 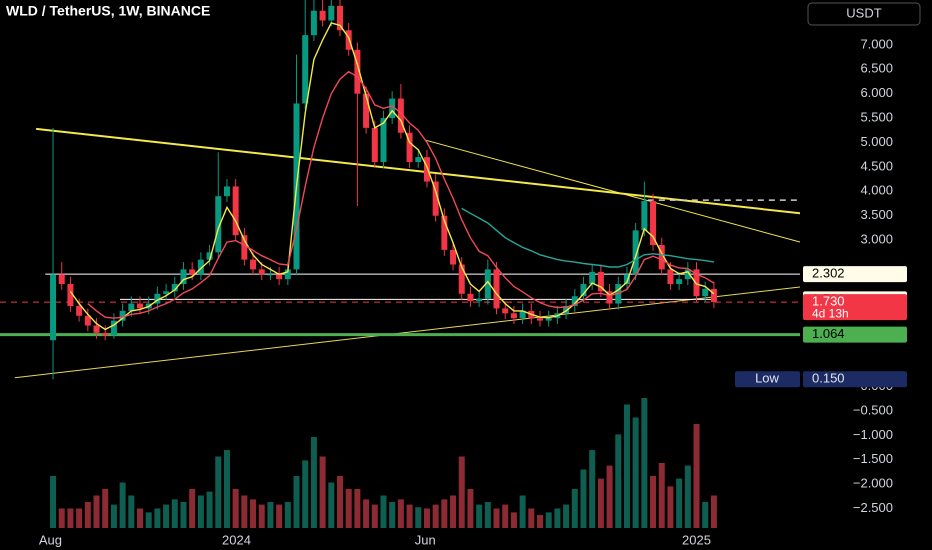 What do you see at coordinates (425, 539) in the screenshot?
I see `x-tick-label: Jun` at bounding box center [425, 539].